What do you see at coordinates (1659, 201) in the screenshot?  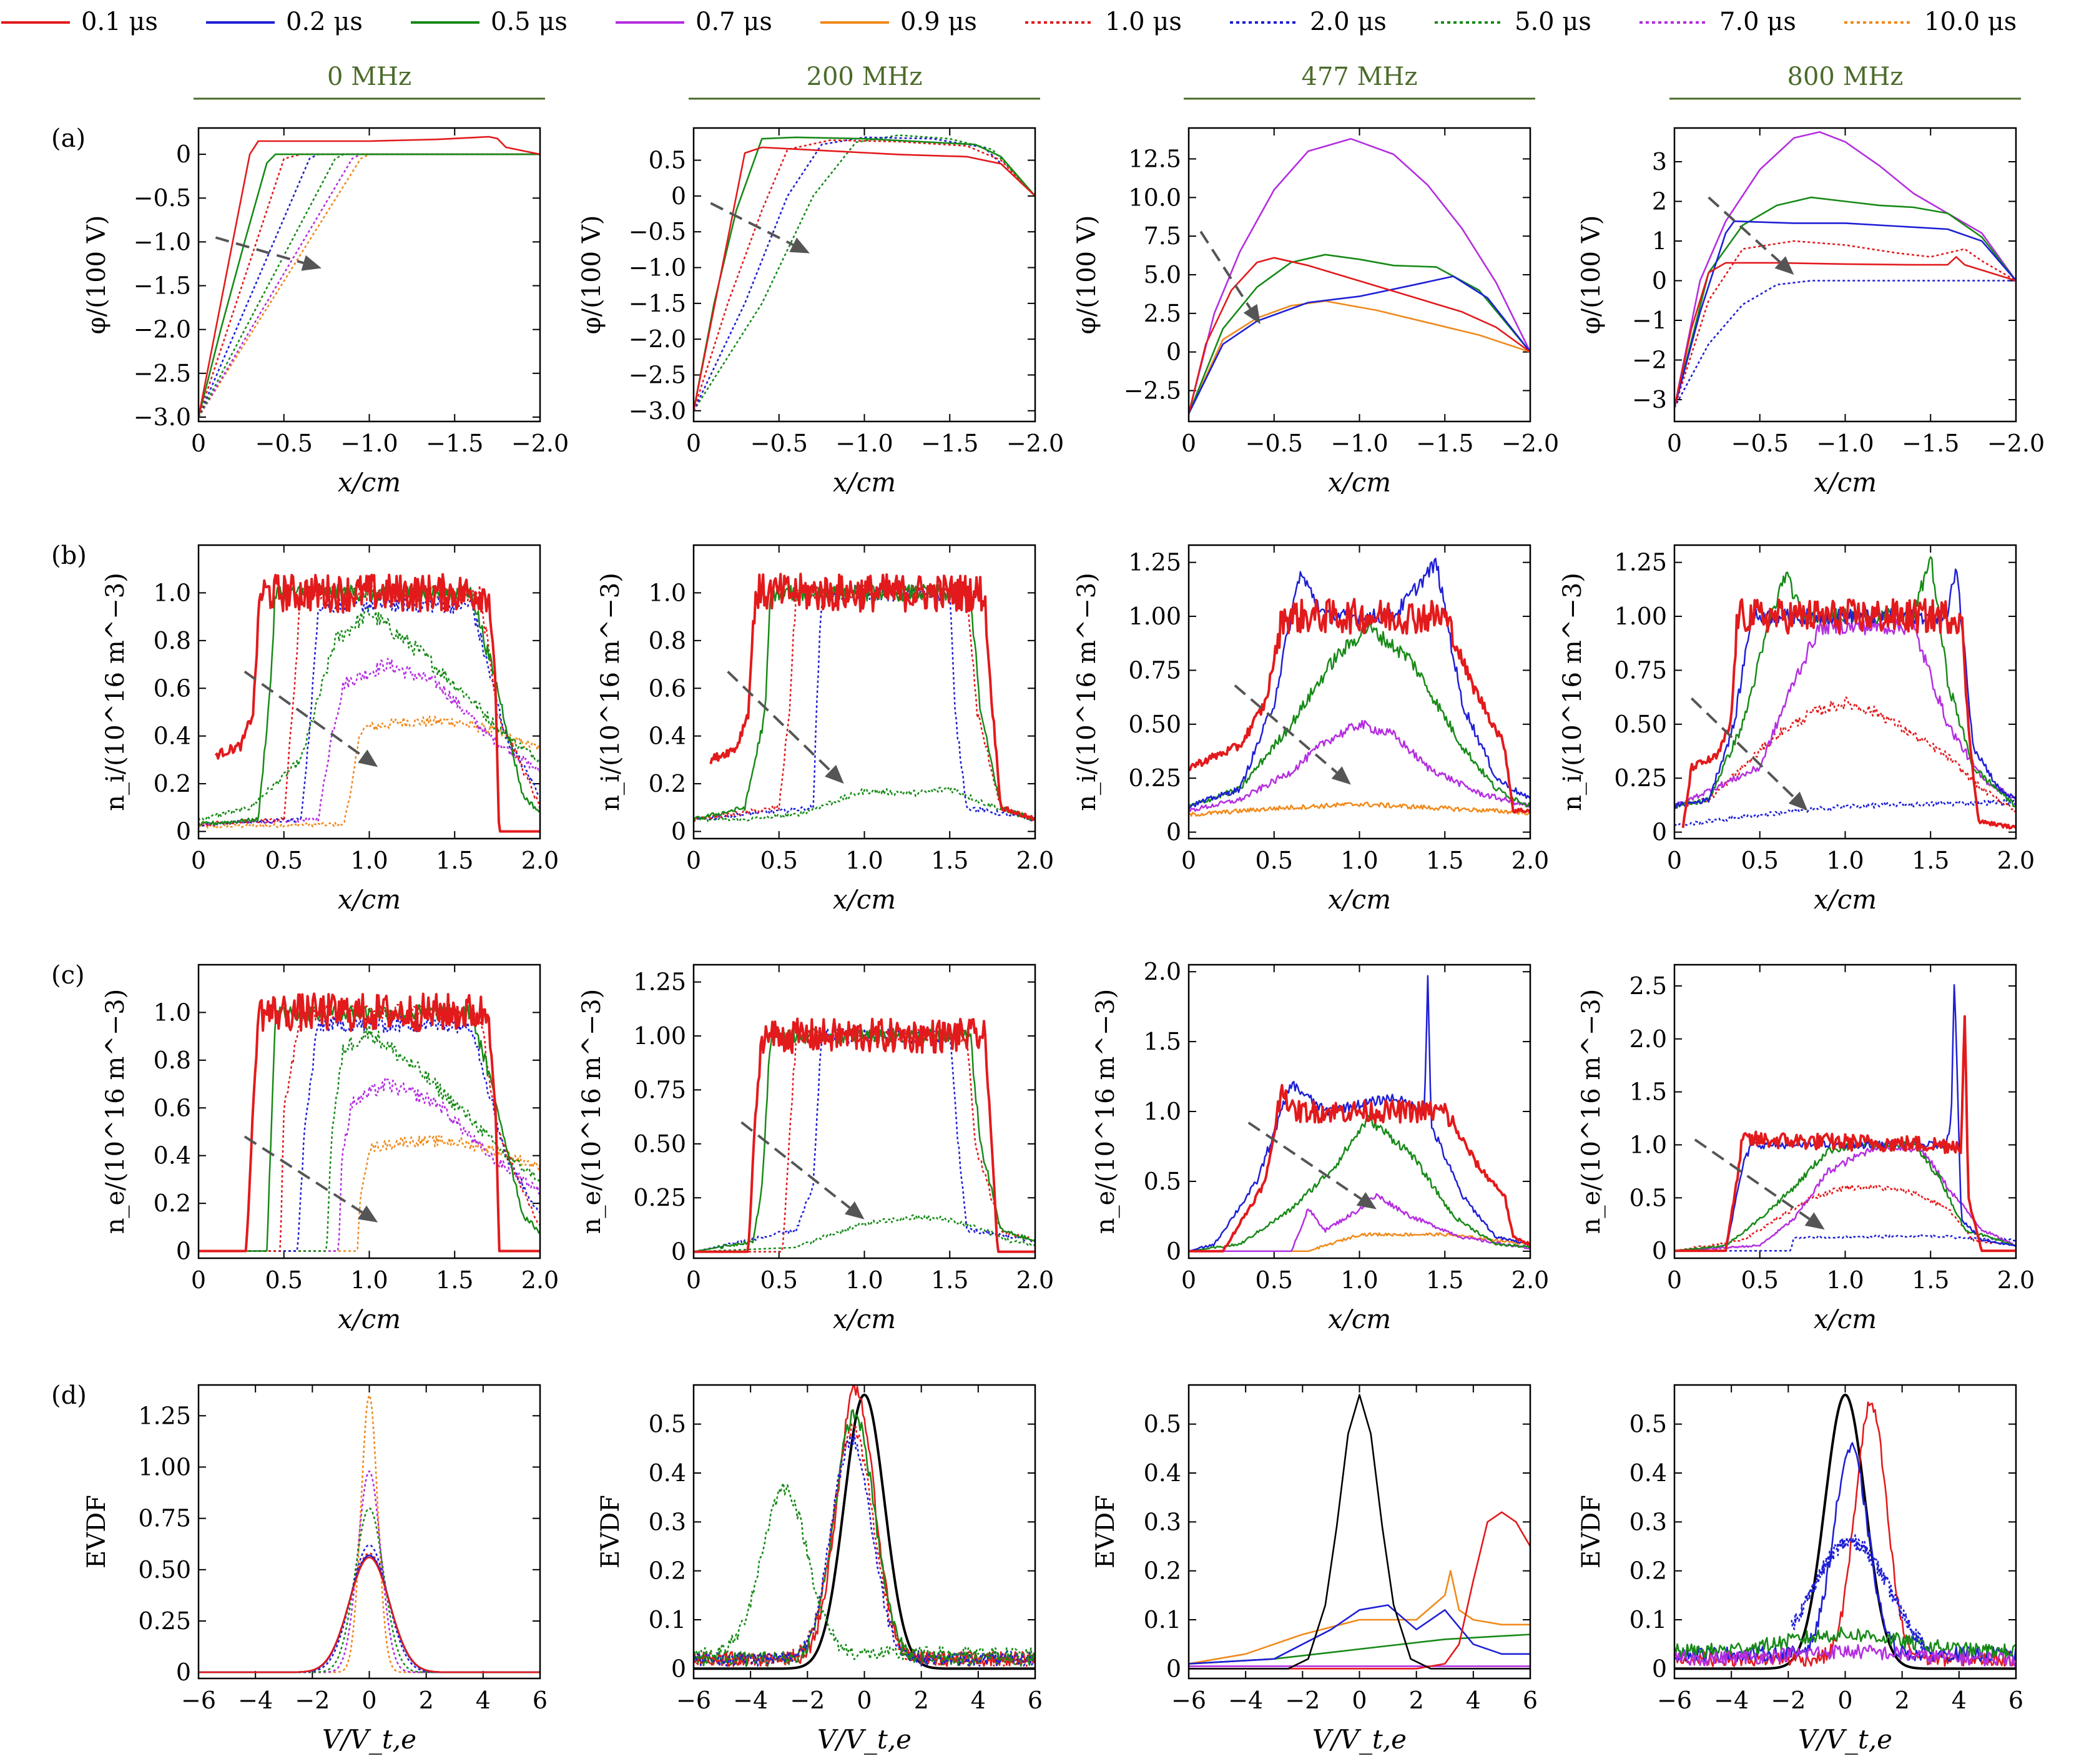 I see `y-tick-label: 2` at bounding box center [1659, 201].